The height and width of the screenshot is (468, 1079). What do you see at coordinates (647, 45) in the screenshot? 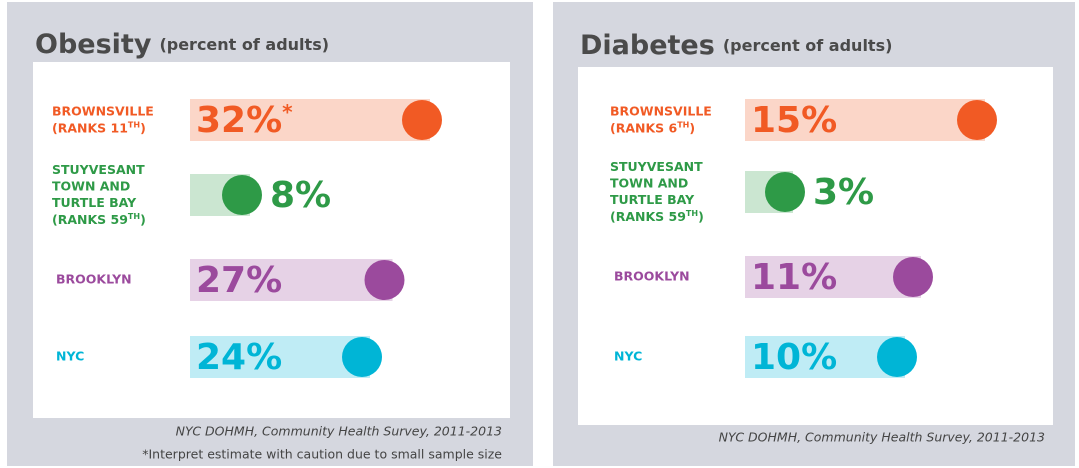
I see `title-text: Diabetes` at bounding box center [647, 45].